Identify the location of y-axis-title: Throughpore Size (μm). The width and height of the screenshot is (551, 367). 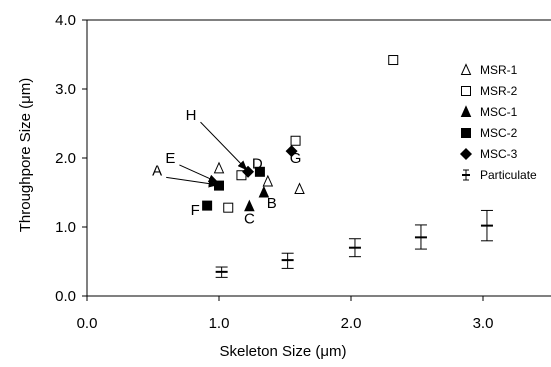
(25, 155).